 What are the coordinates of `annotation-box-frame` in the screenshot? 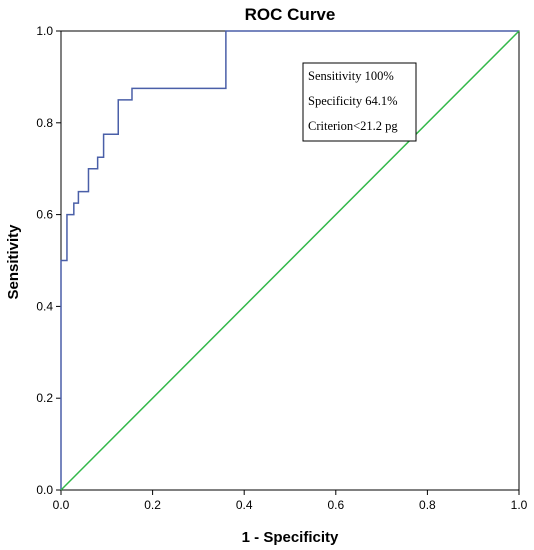 It's located at (359, 102).